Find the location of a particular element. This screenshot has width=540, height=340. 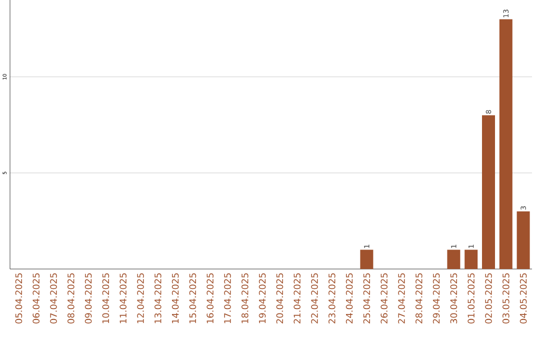

x-tick-label: 13.04.2025 is located at coordinates (158, 298).